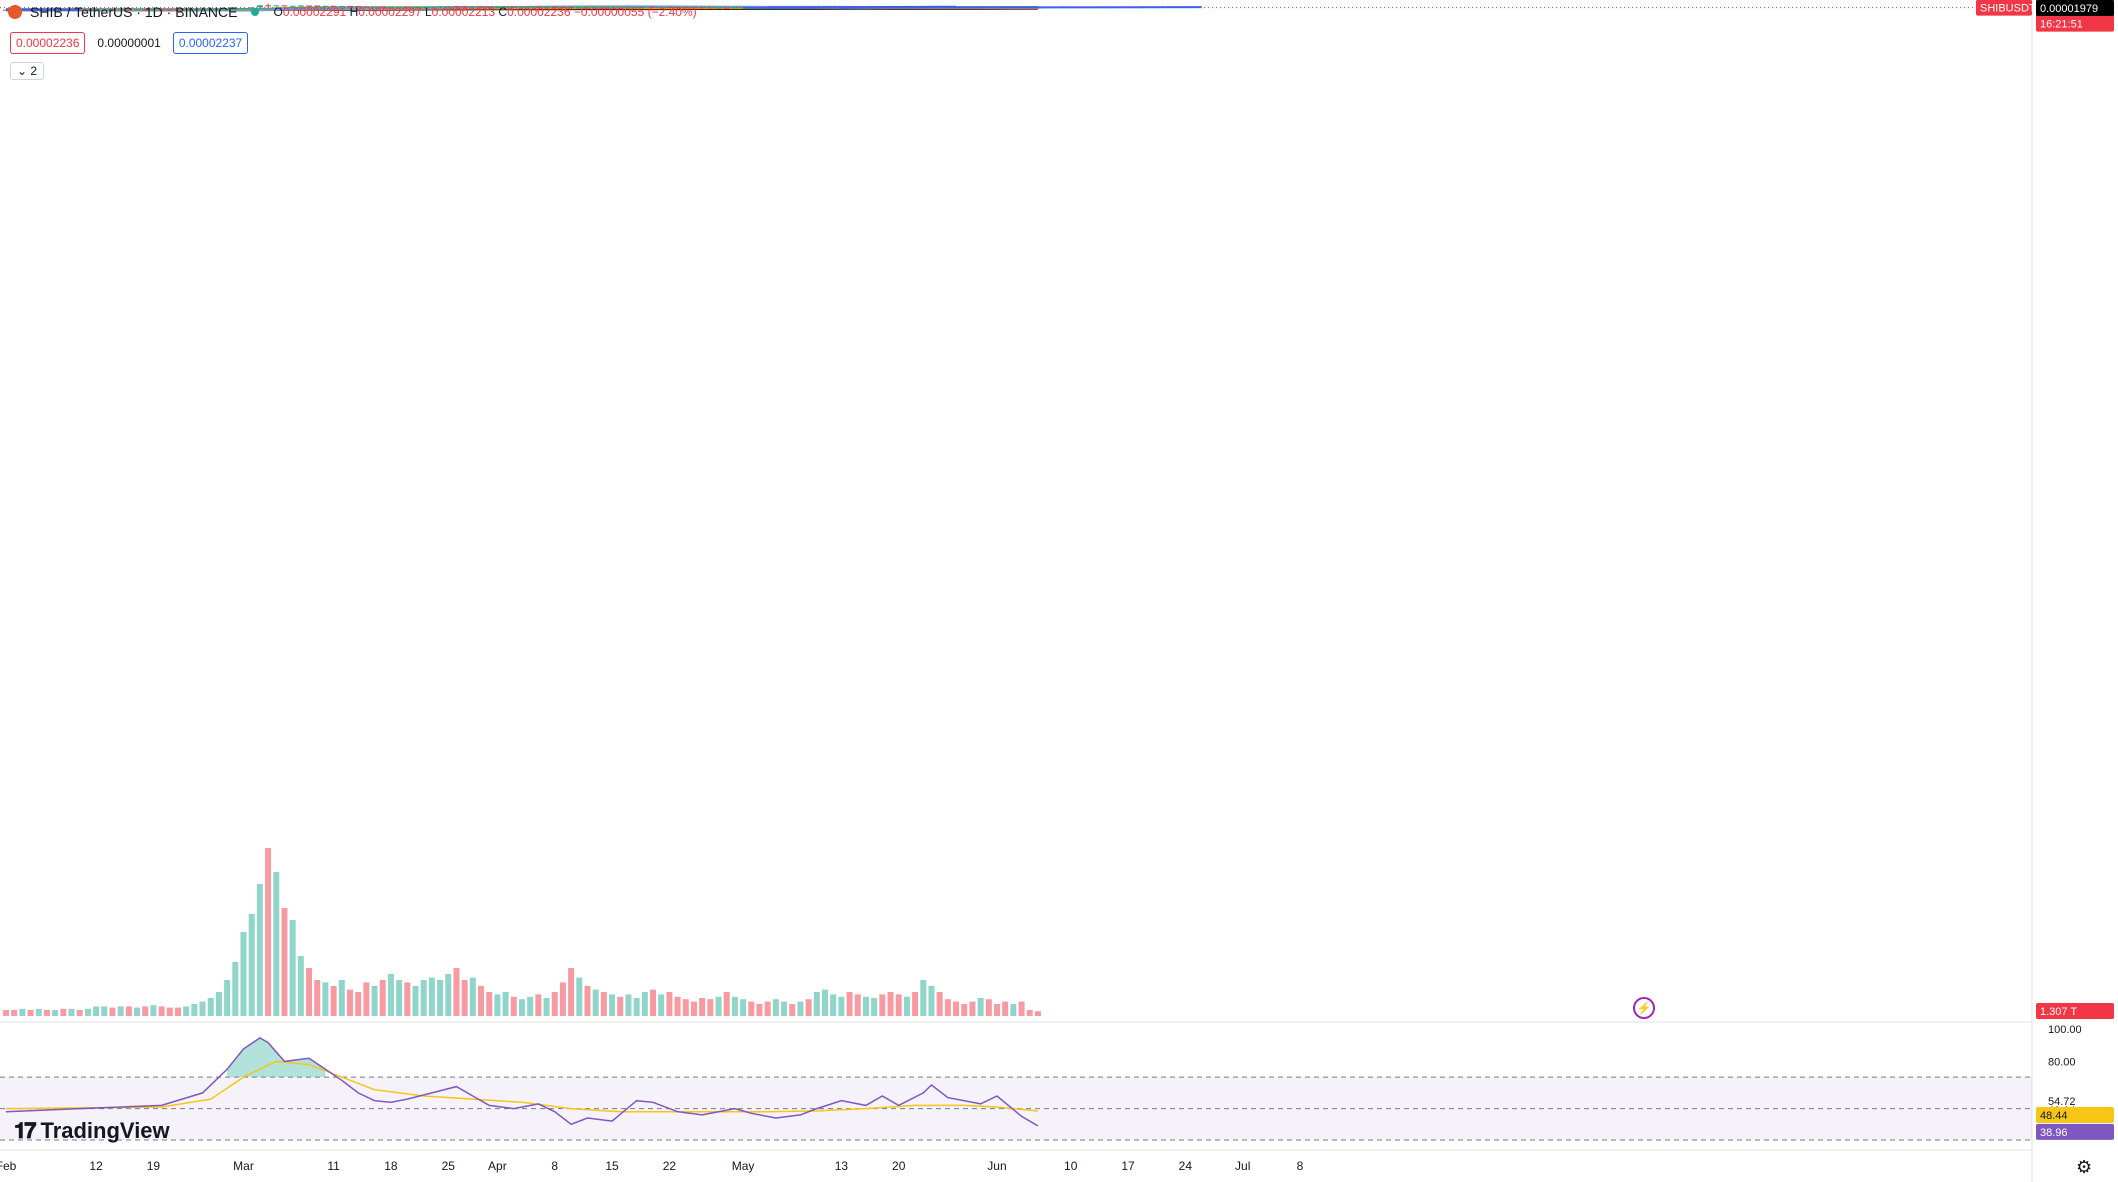  Describe the element at coordinates (210, 43) in the screenshot. I see `buy-button: 0.00002237` at that location.